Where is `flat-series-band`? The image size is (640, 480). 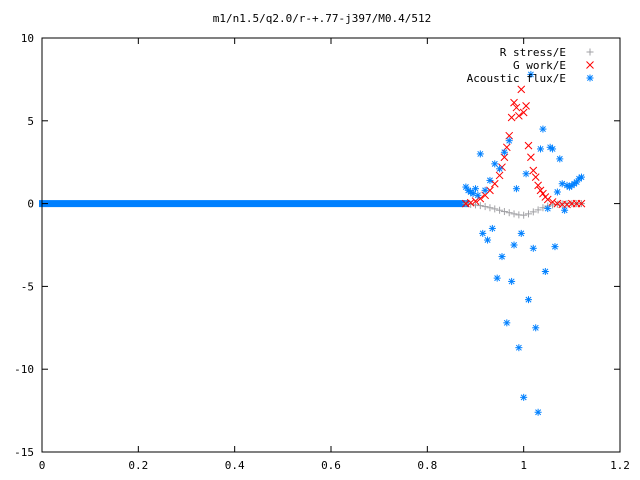
flat-series-band is located at coordinates (254, 204).